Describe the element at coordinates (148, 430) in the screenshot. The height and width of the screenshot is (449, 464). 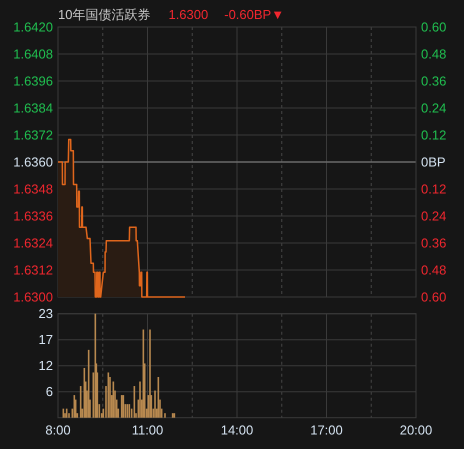
I see `x-tick-label: 11:00` at that location.